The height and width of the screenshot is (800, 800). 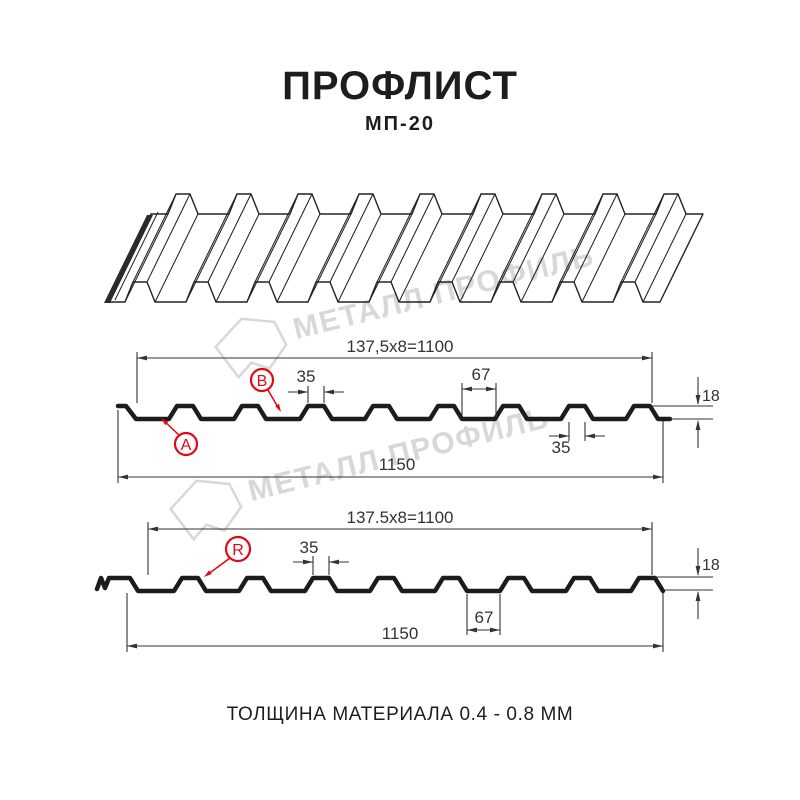 I want to click on label-a: A, so click(x=186, y=445).